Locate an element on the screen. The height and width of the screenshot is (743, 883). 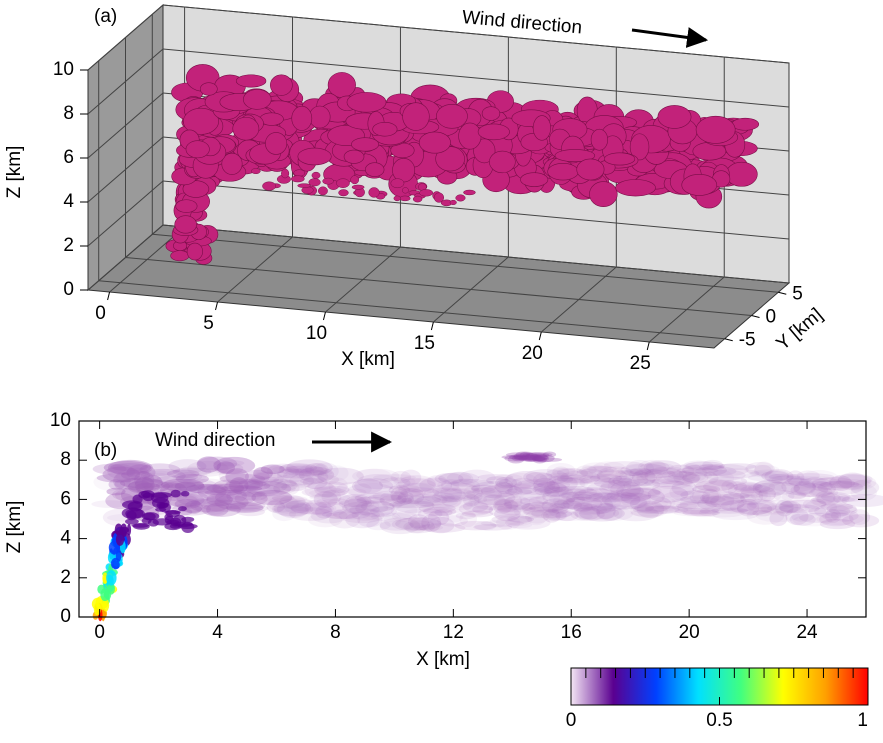
x-tick-label: 20 is located at coordinates (532, 353).